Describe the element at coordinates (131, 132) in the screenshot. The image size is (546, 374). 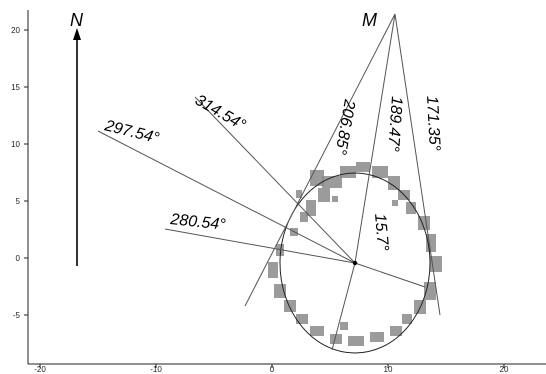
I see `angle-label: 297.54°` at that location.